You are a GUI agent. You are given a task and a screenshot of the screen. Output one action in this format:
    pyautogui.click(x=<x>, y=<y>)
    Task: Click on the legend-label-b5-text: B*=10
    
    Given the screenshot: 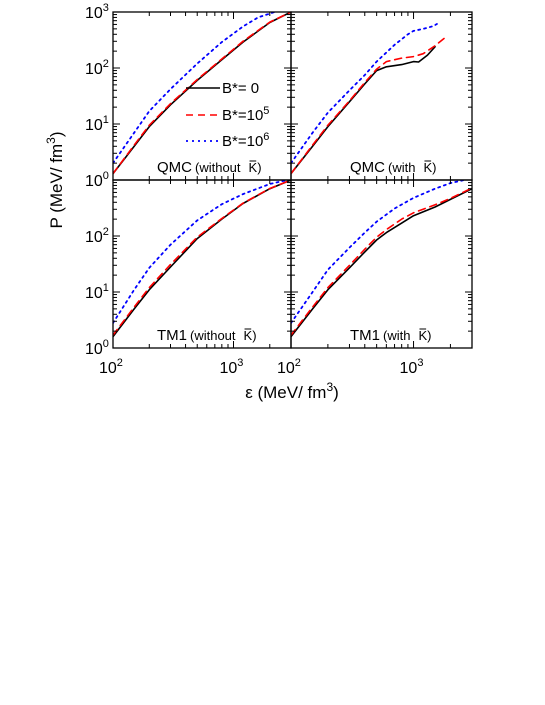 What is the action you would take?
    pyautogui.click(x=242, y=115)
    